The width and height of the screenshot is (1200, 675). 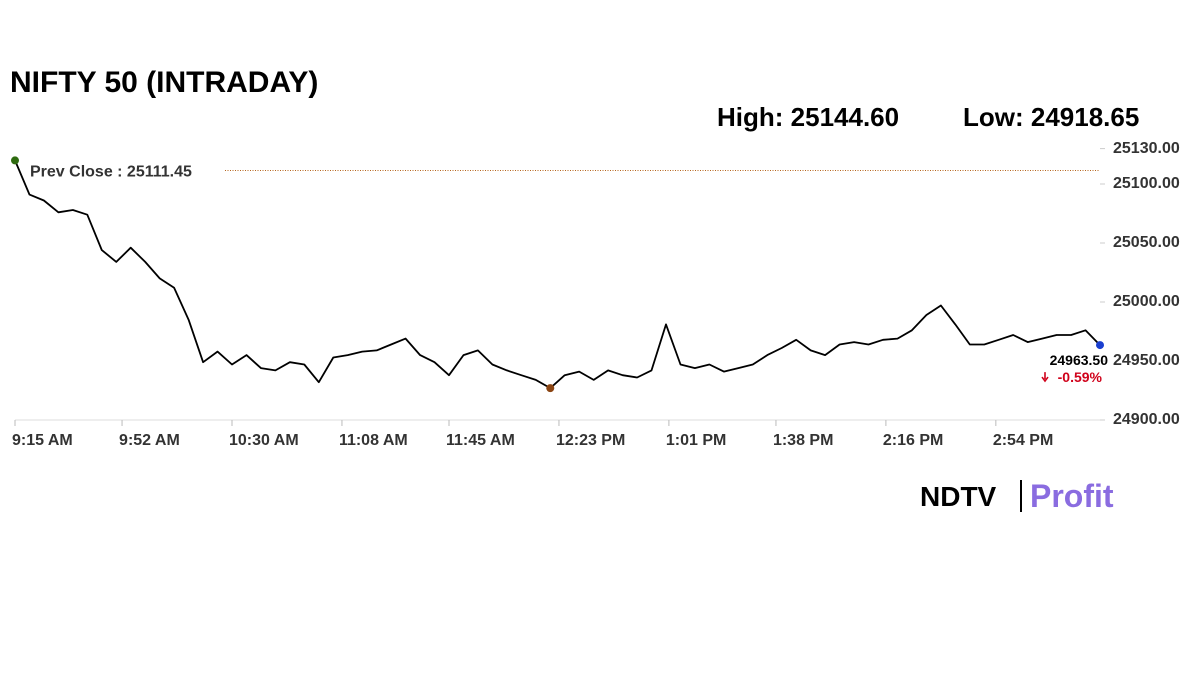 What do you see at coordinates (164, 82) in the screenshot?
I see `chart-title: NIFTY 50 (INTRADAY)` at bounding box center [164, 82].